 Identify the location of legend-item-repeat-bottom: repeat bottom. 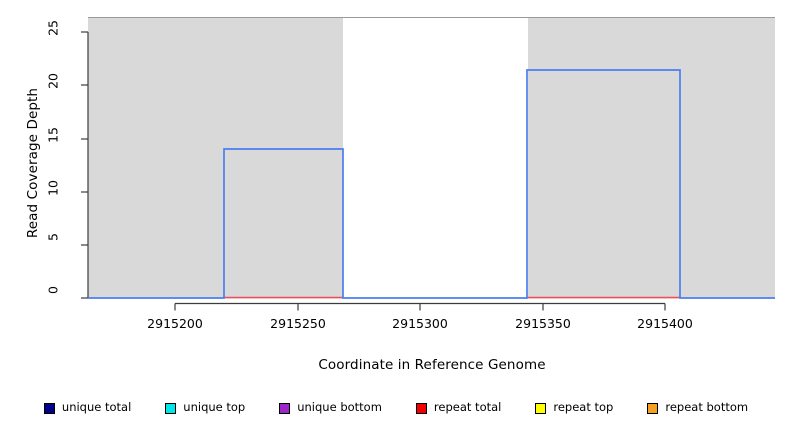
(697, 408).